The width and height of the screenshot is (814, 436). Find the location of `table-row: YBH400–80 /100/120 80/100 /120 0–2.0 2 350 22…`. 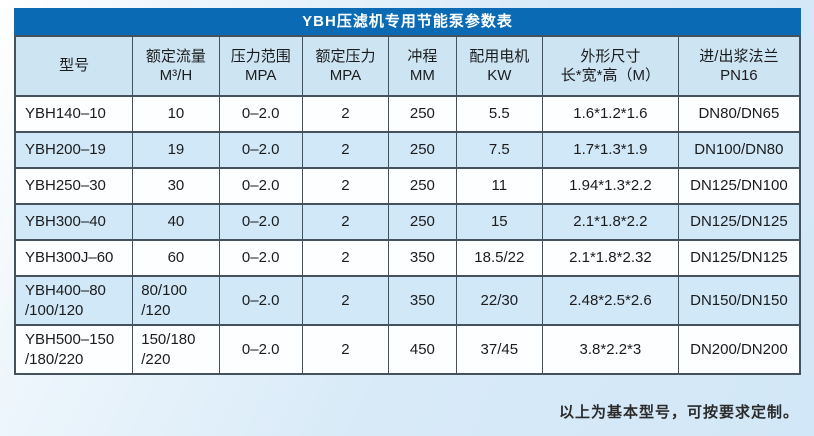

table-row: YBH400–80 /100/120 80/100 /120 0–2.0 2 350 22… is located at coordinates (407, 300).